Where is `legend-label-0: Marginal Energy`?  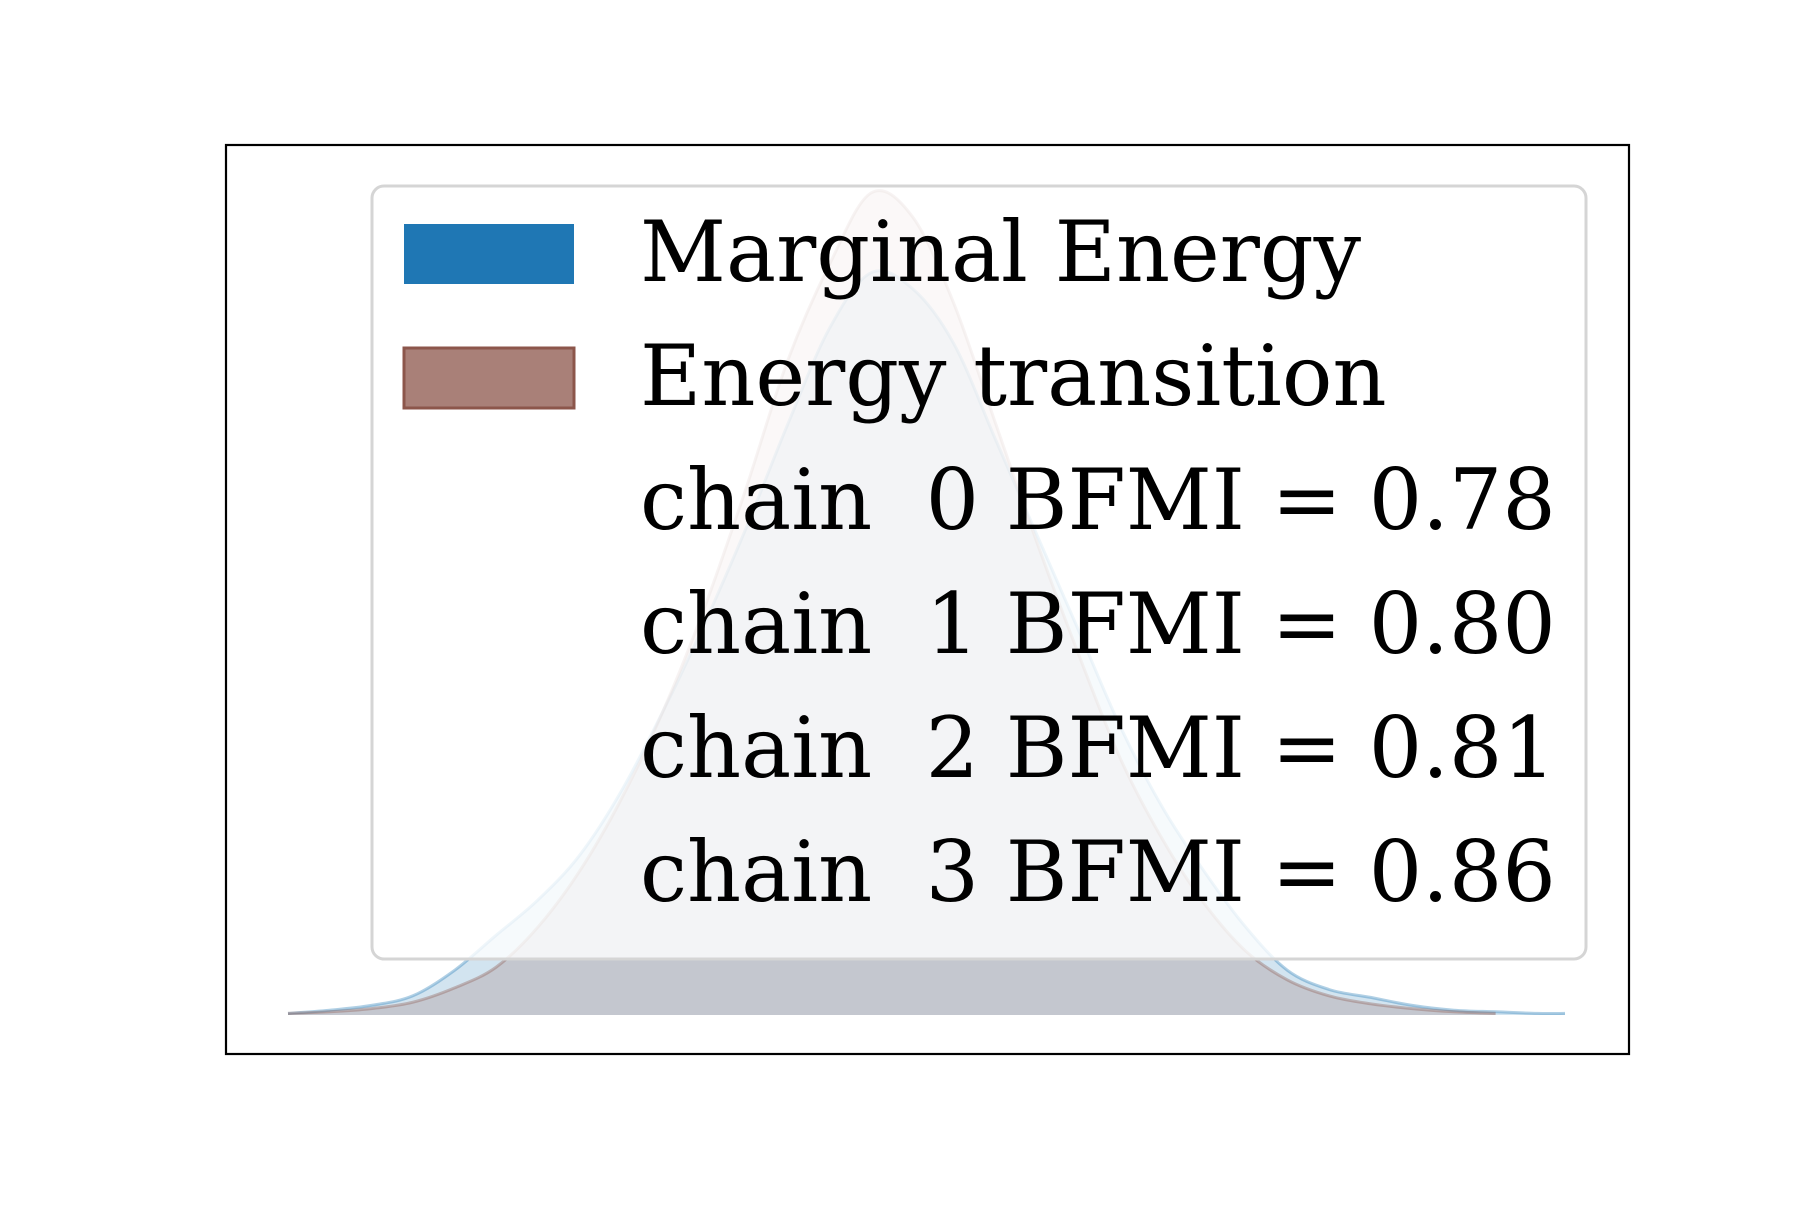
legend-label-0: Marginal Energy is located at coordinates (1001, 252).